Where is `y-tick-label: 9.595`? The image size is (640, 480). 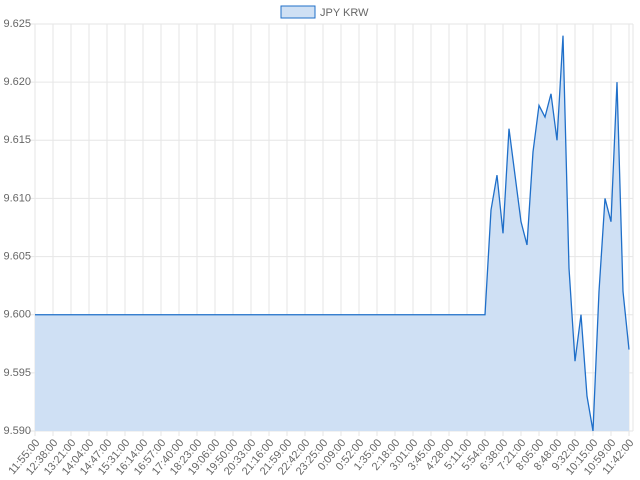 y-tick-label: 9.595 is located at coordinates (17, 373).